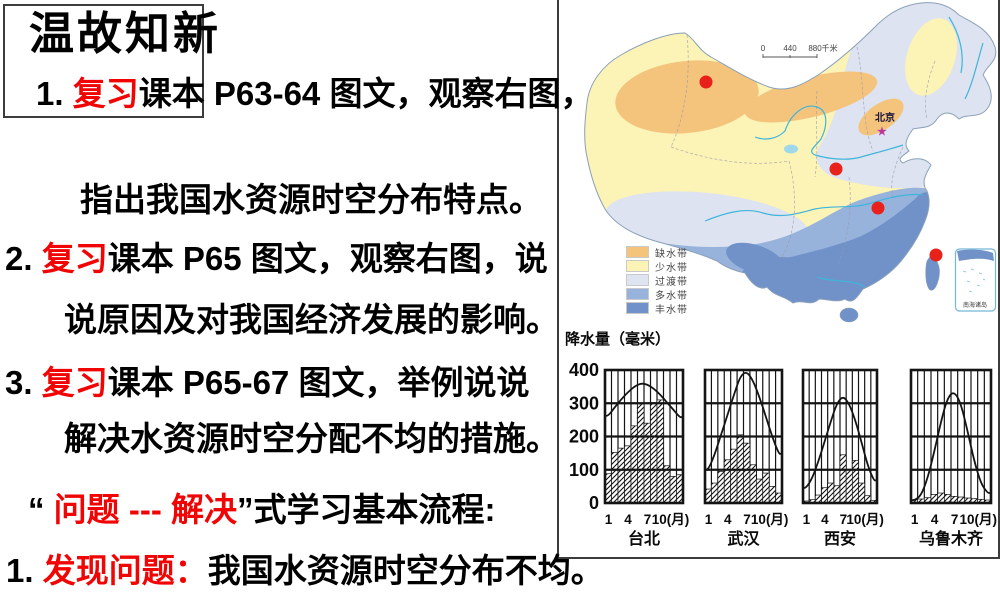 Image resolution: width=1000 pixels, height=600 pixels. I want to click on beijing-label: 北京, so click(885, 117).